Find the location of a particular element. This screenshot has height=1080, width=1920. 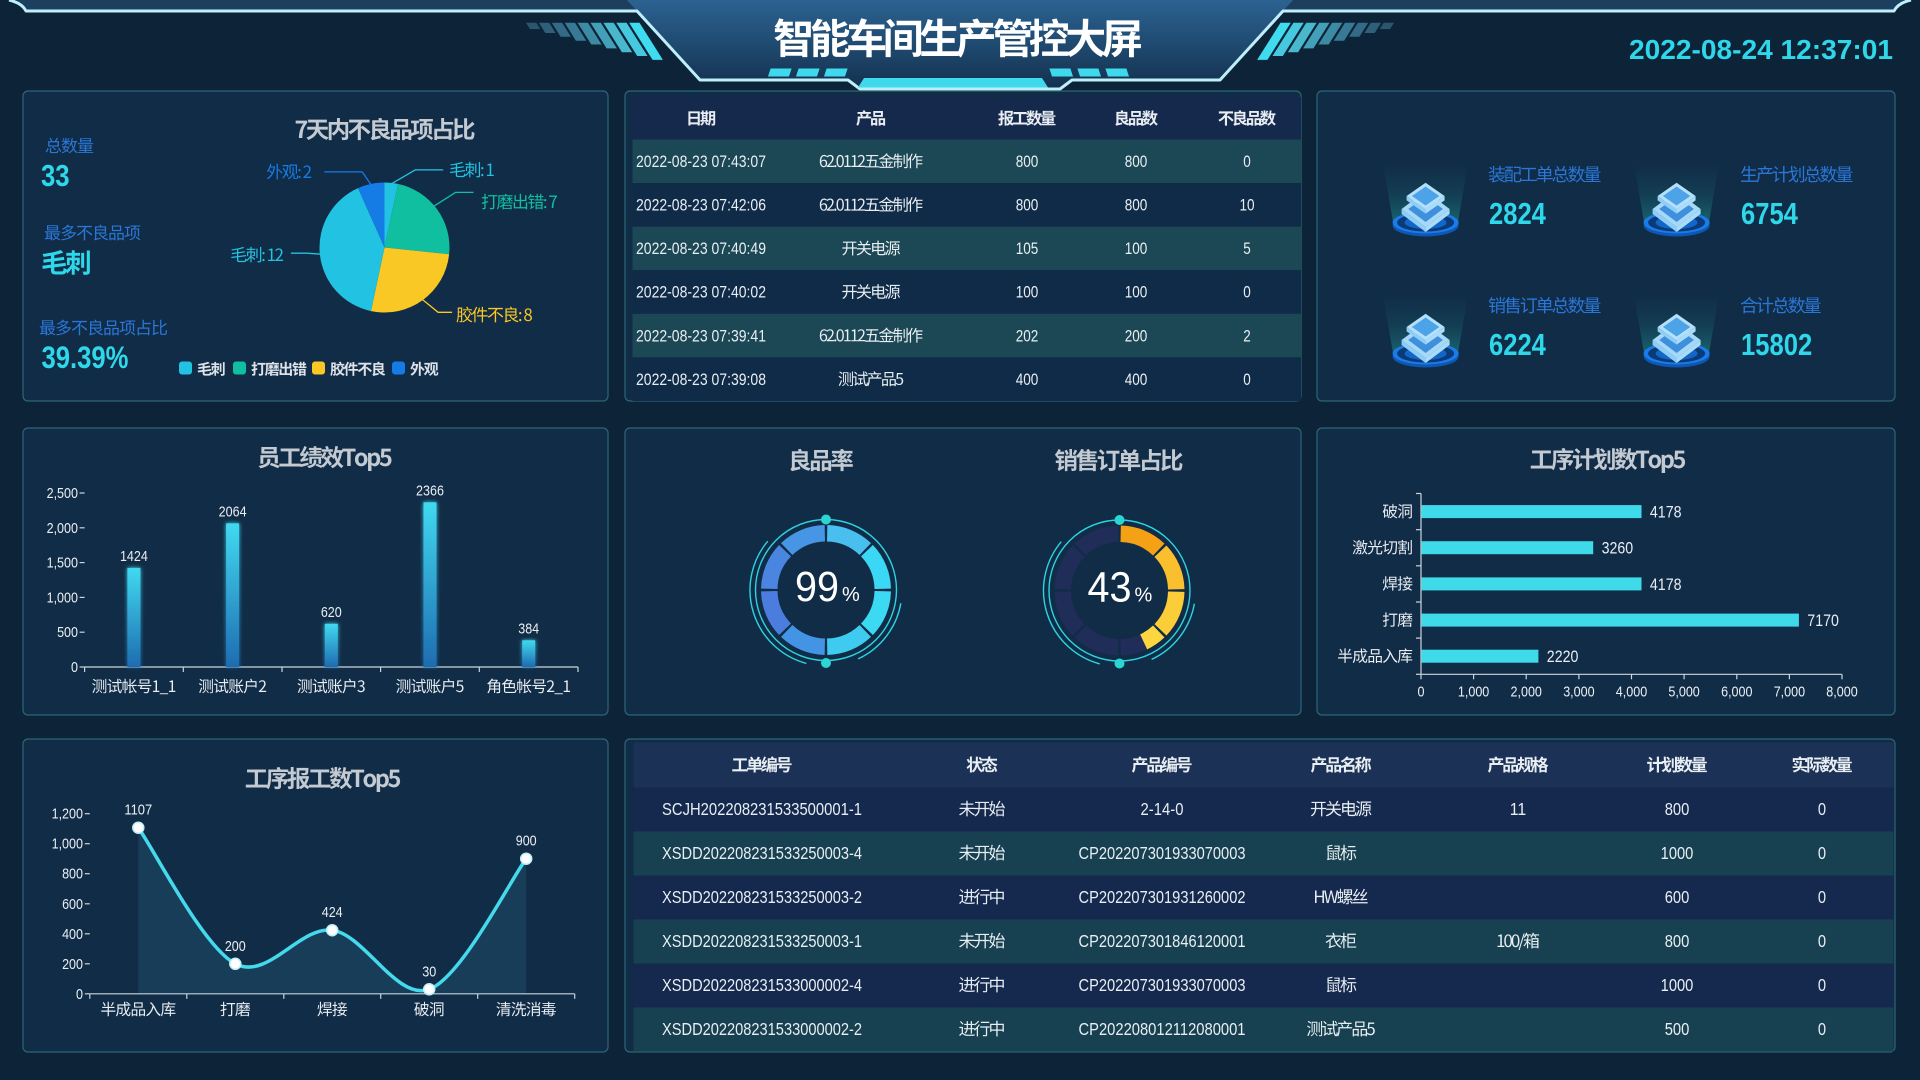

svg-text: 2022-08-23 07:39:08 is located at coordinates (701, 379).